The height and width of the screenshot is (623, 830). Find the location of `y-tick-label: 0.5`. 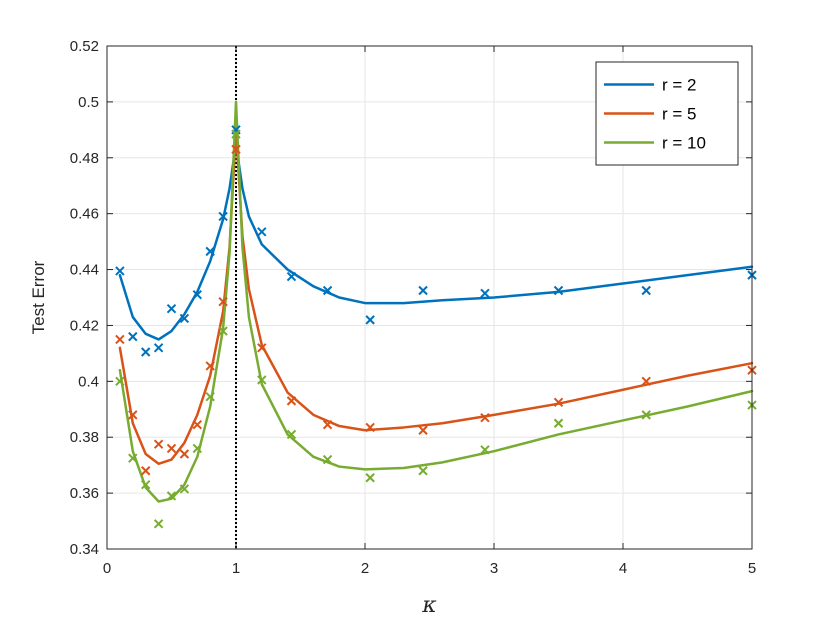

y-tick-label: 0.5 is located at coordinates (88, 102).